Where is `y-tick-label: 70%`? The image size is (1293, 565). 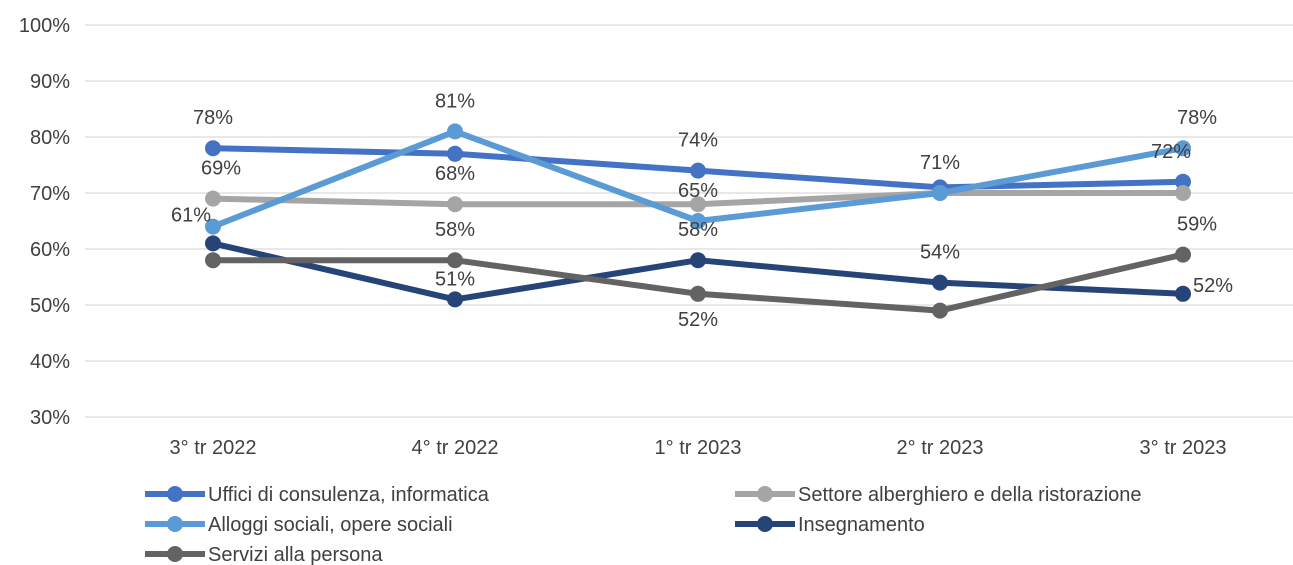
y-tick-label: 70% is located at coordinates (50, 194).